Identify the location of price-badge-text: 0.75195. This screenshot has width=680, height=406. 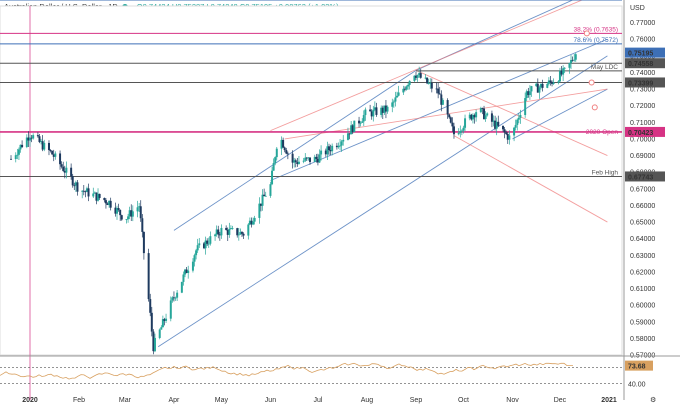
(640, 54).